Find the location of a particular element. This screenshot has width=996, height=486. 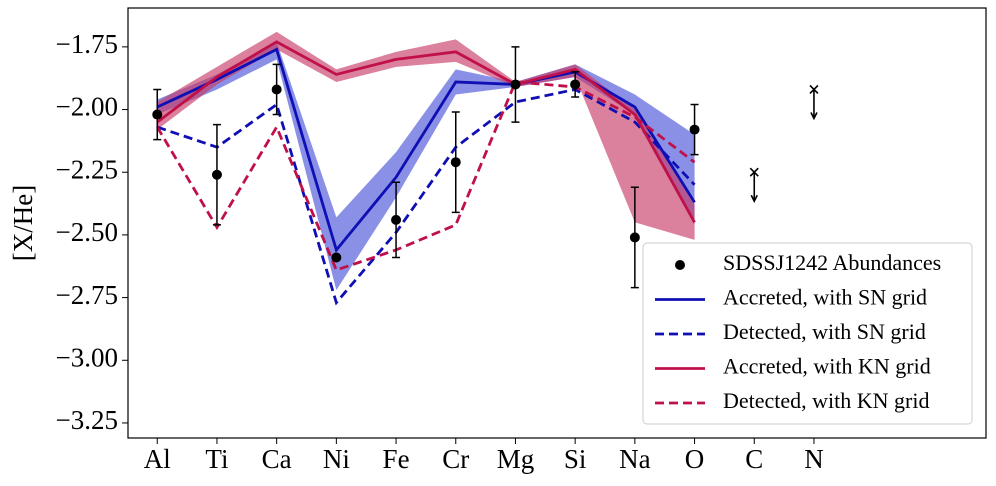

x-tick-label: Mg is located at coordinates (516, 459).